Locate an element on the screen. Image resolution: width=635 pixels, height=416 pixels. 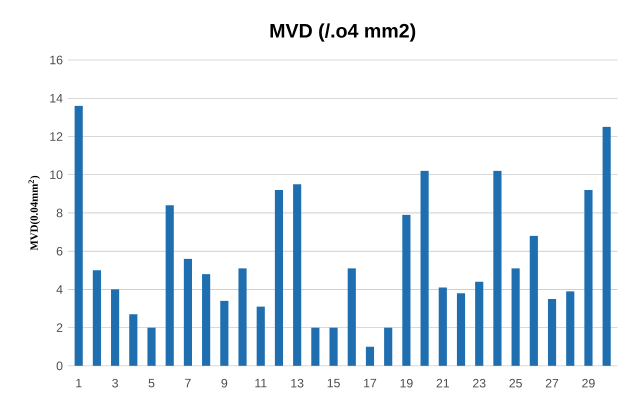
y-tick-label: 14 is located at coordinates (56, 98).